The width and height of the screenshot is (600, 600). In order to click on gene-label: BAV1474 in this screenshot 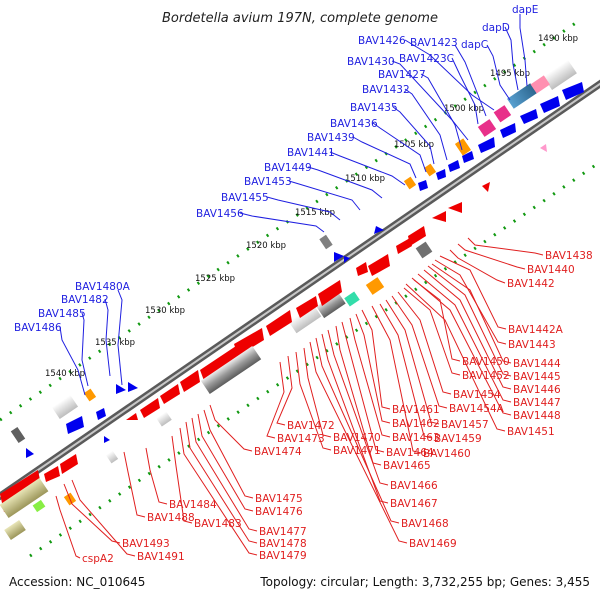, I will do `click(278, 452)`.